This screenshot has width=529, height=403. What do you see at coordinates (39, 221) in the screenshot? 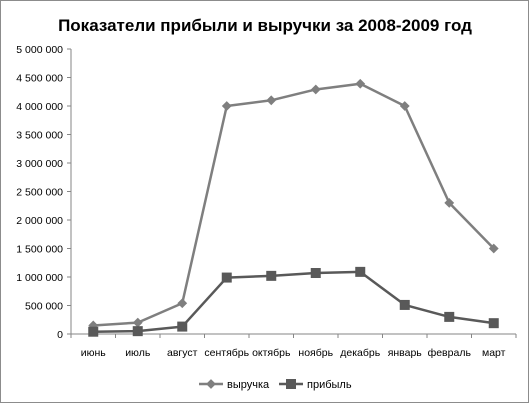
I see `y-tick-label: 2 000 000` at bounding box center [39, 221].